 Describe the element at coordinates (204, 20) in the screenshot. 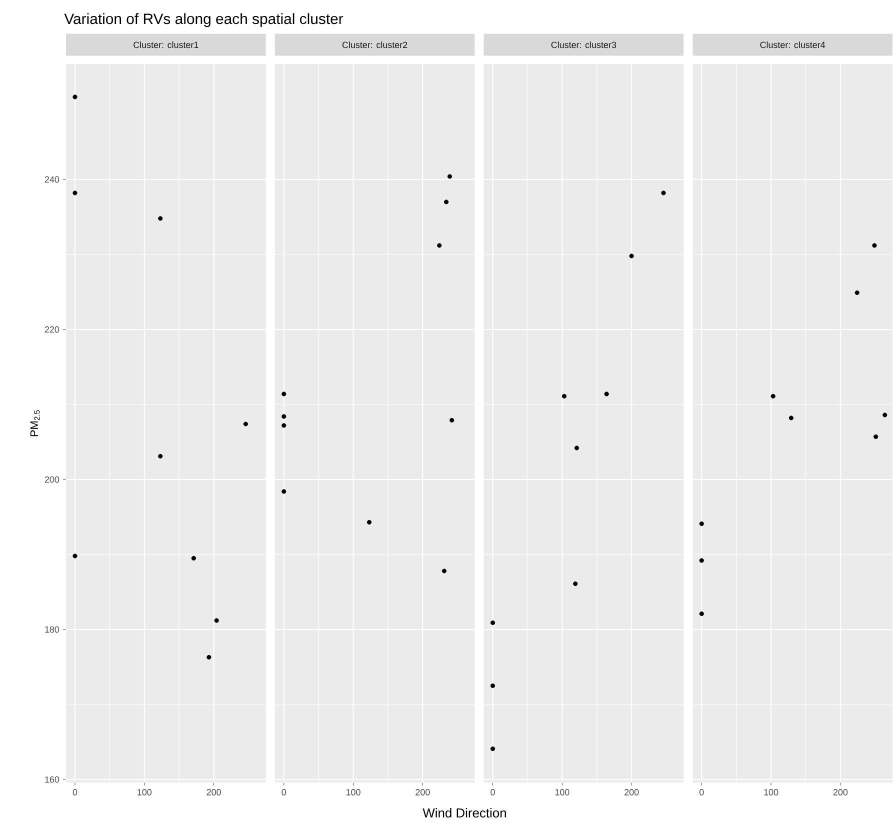

I see `chart-title: Variation of RVs along each spatial cluster` at that location.